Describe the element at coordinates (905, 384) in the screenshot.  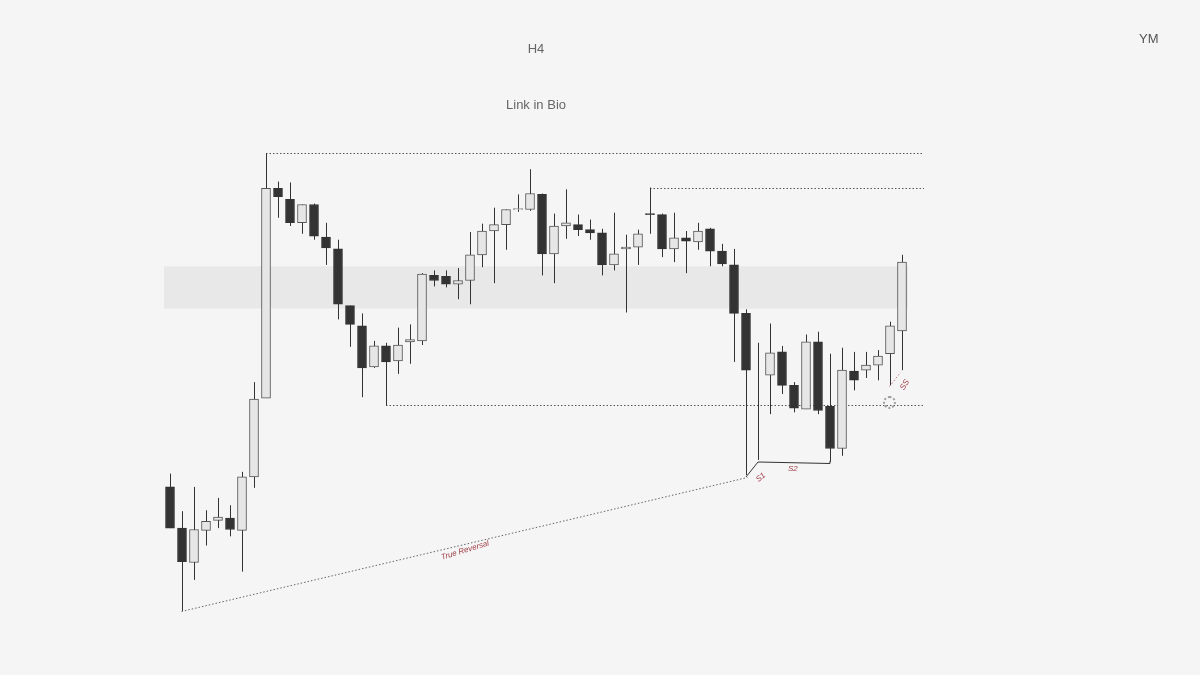
I see `annotation: SS` at that location.